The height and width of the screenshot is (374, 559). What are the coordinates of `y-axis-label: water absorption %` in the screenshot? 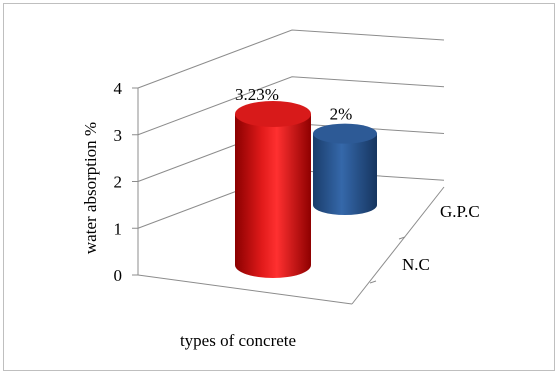 It's located at (90, 188).